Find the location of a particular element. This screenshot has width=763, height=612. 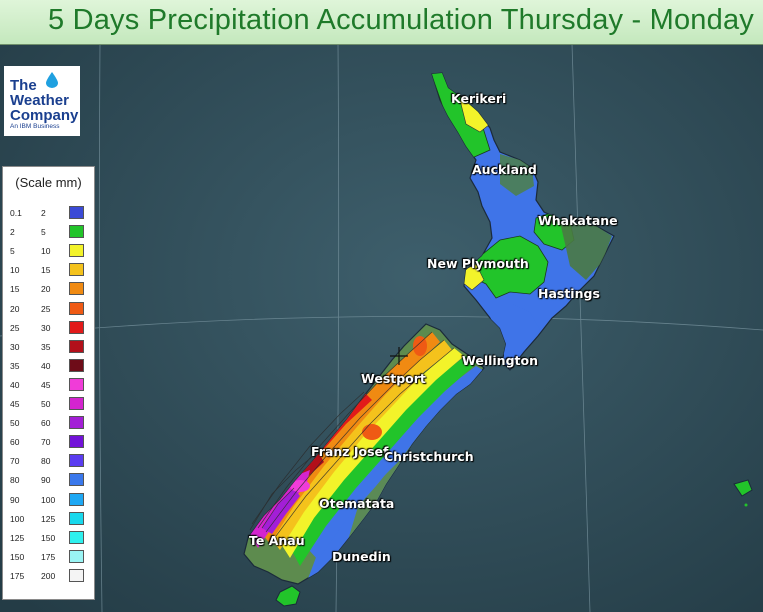

legend-row: 15 20 is located at coordinates (48, 289).